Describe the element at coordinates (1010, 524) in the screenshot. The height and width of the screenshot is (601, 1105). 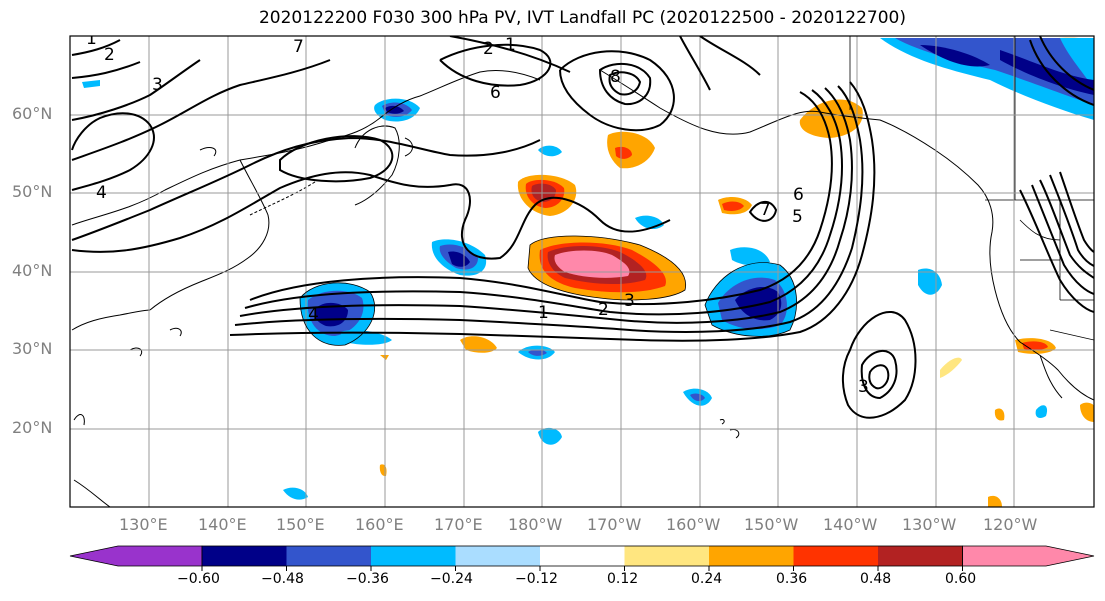
I see `lon-label: 120°W` at that location.